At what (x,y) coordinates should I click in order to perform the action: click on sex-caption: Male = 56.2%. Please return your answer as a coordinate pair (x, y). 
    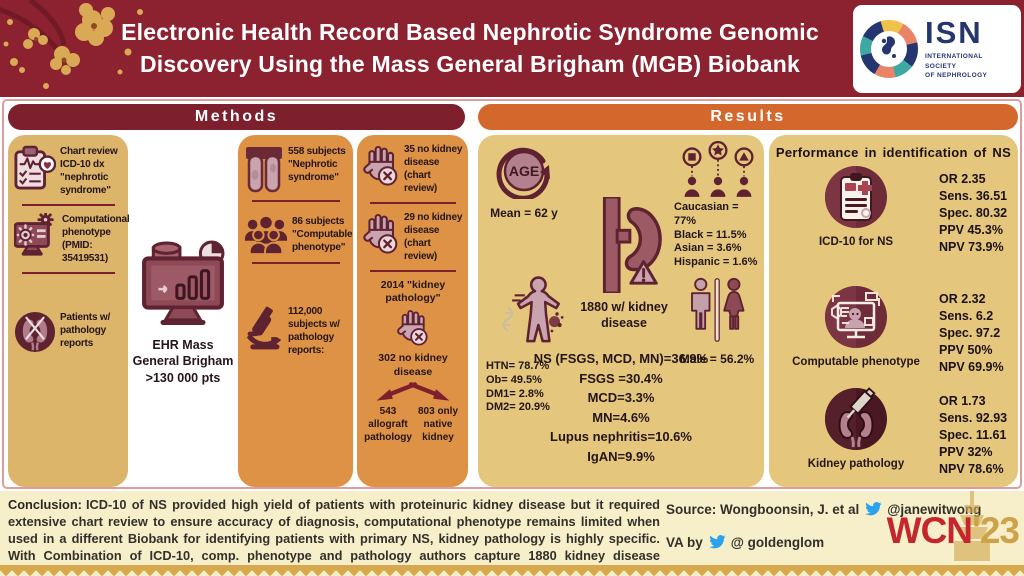
    Looking at the image, I should click on (717, 359).